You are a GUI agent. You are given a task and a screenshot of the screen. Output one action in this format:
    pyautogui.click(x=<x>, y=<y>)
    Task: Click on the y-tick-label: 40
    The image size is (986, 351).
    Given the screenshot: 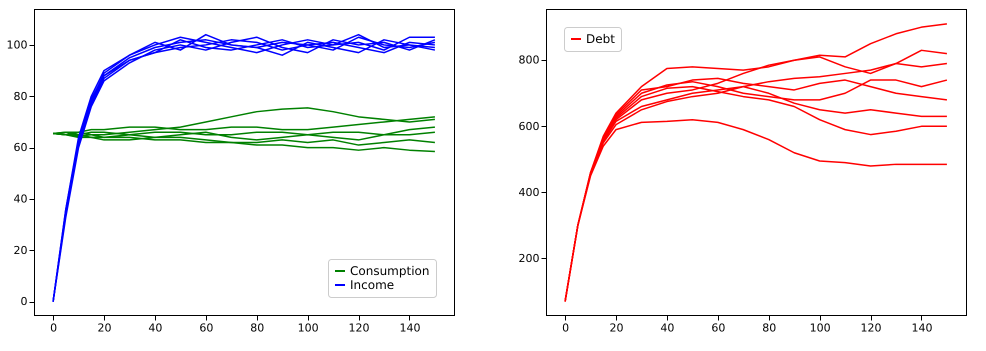 What is the action you would take?
    pyautogui.click(x=21, y=199)
    